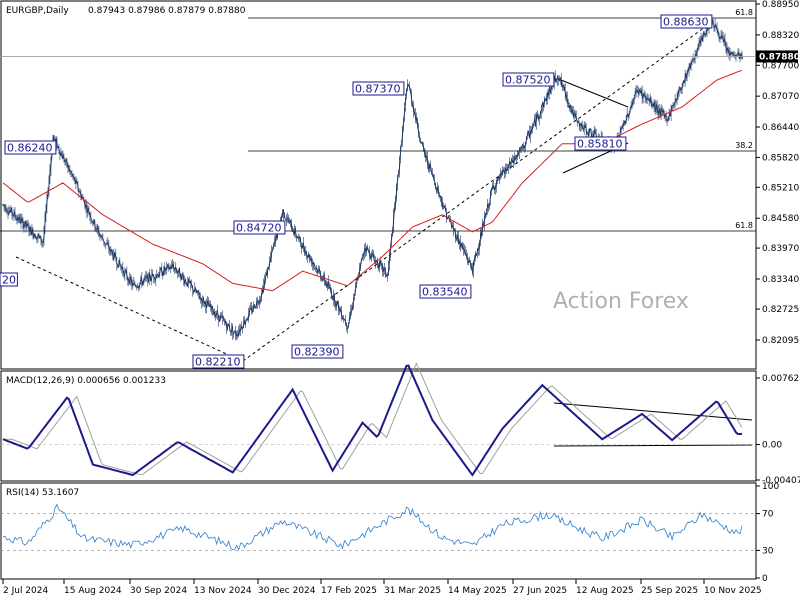 The image size is (800, 600). Describe the element at coordinates (781, 379) in the screenshot. I see `macd-y-tick-label: 0.007623` at that location.